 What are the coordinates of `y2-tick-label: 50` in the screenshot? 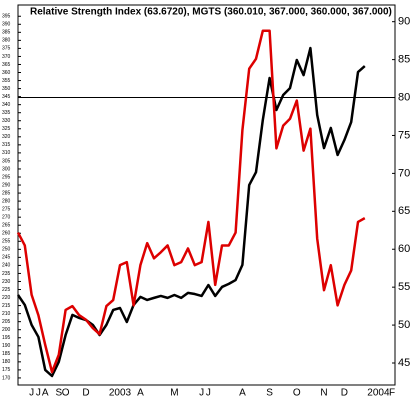 It's located at (404, 325).